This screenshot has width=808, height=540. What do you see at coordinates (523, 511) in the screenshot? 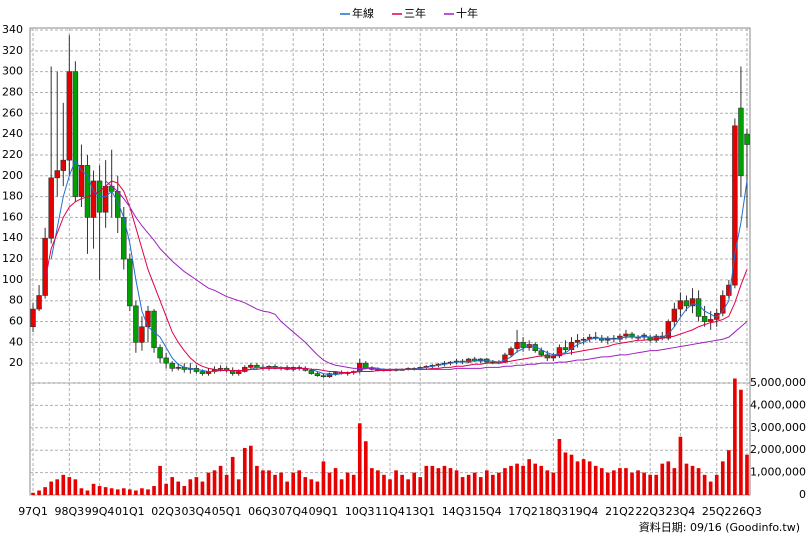
I see `x-tick-label: 17Q2` at bounding box center [523, 511].